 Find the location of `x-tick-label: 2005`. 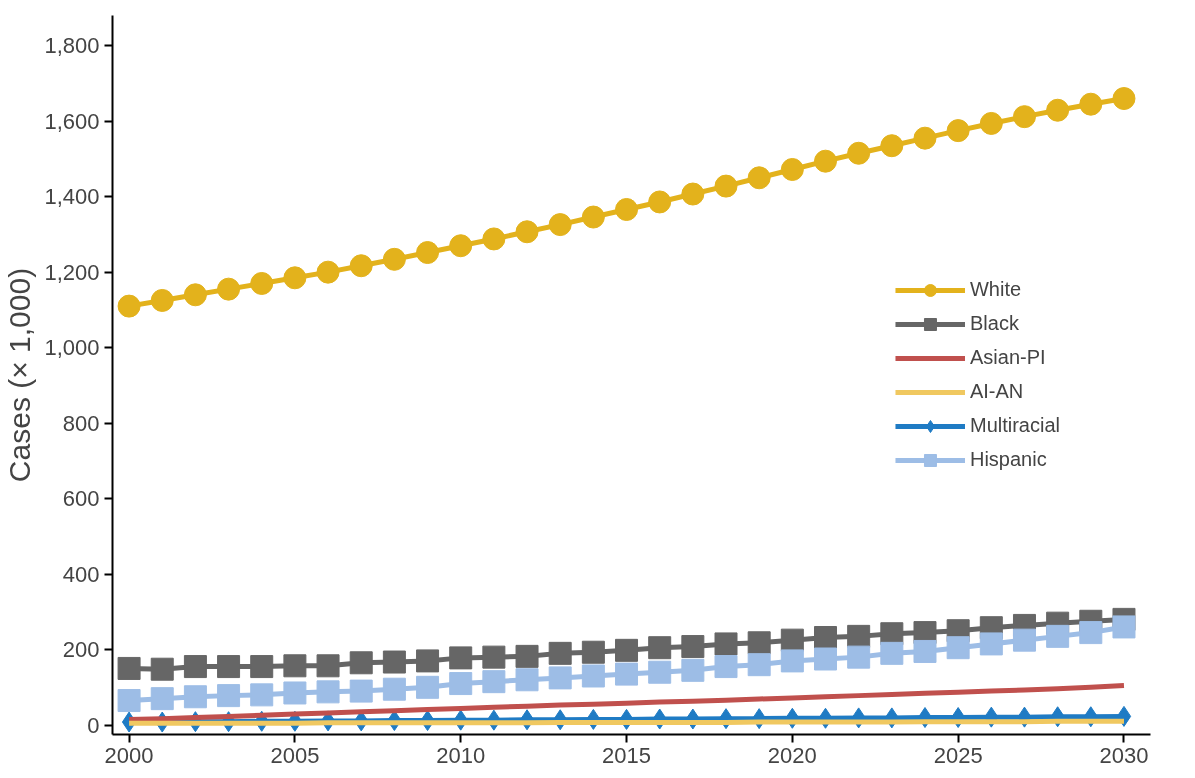

x-tick-label: 2005 is located at coordinates (295, 755).